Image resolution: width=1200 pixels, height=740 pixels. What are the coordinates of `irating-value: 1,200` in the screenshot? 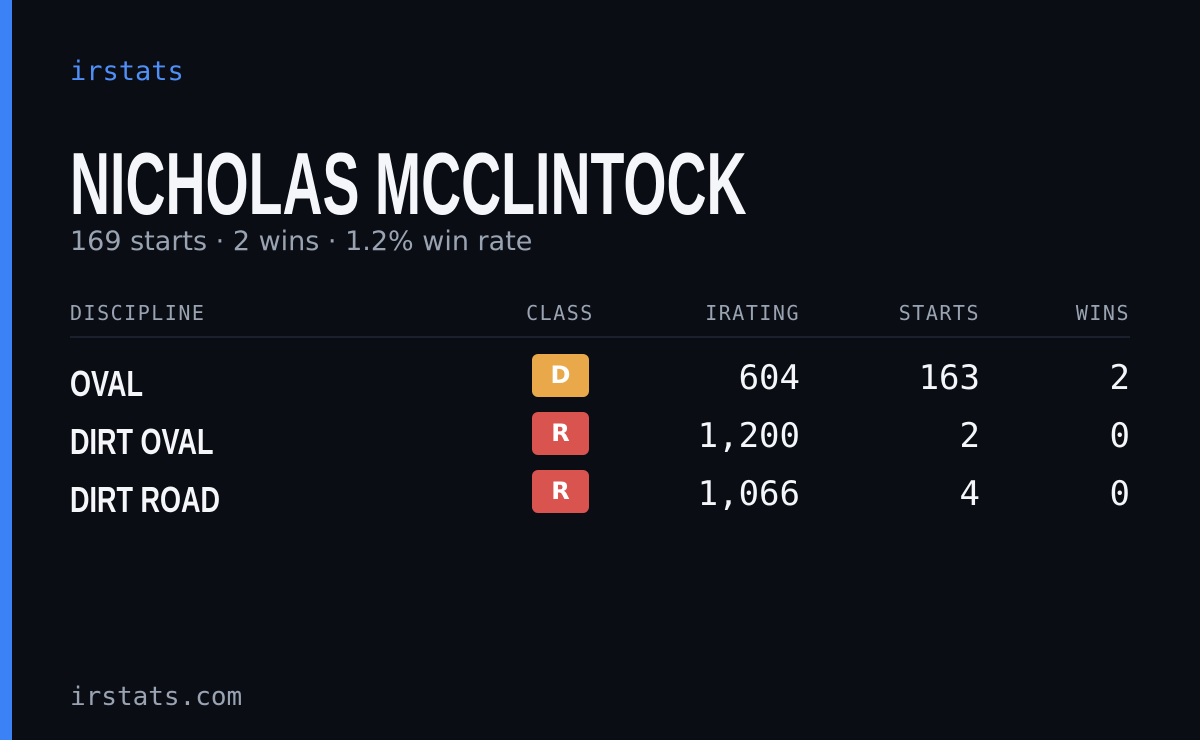 It's located at (748, 436).